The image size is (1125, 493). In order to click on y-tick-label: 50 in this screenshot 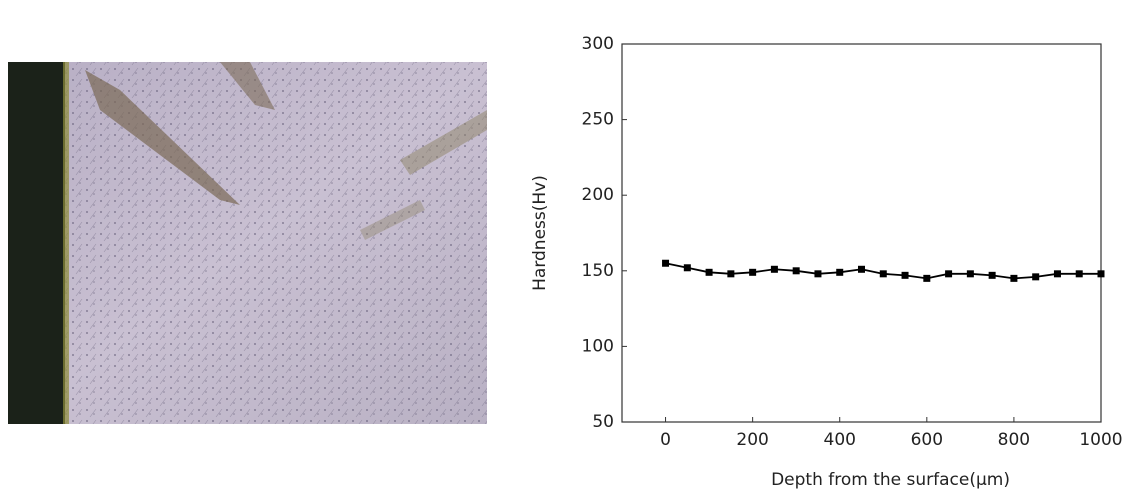, I will do `click(603, 422)`.